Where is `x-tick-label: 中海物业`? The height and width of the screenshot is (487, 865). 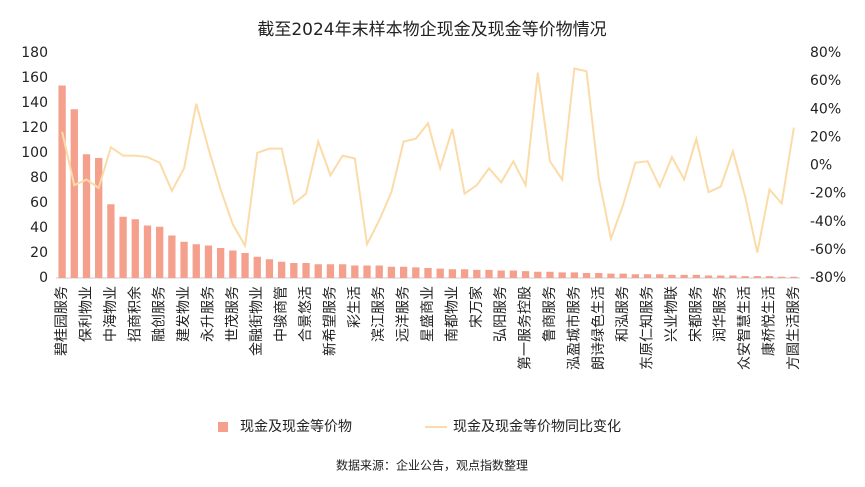
x-tick-label: 中海物业 is located at coordinates (111, 314).